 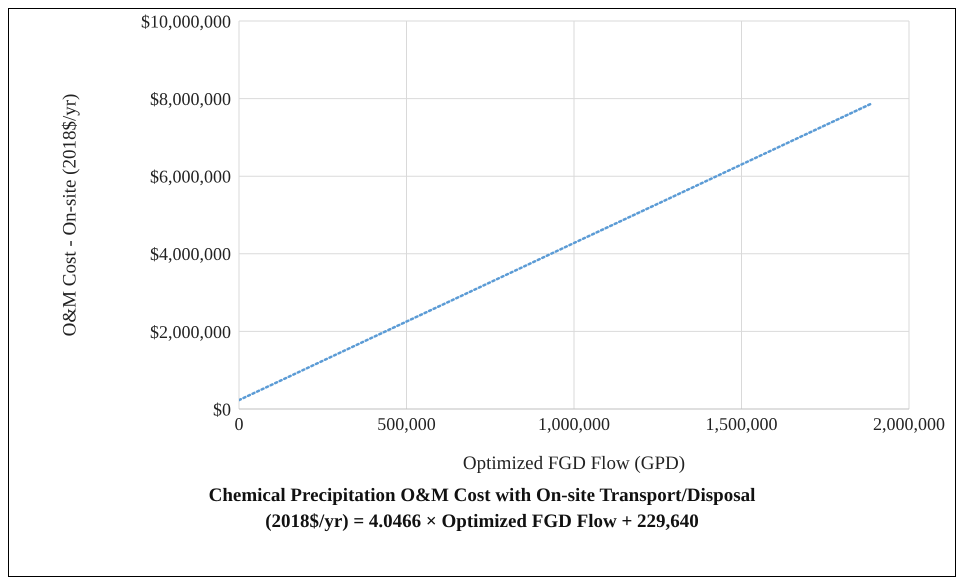 What do you see at coordinates (742, 424) in the screenshot?
I see `x-tick-label: 1,500,000` at bounding box center [742, 424].